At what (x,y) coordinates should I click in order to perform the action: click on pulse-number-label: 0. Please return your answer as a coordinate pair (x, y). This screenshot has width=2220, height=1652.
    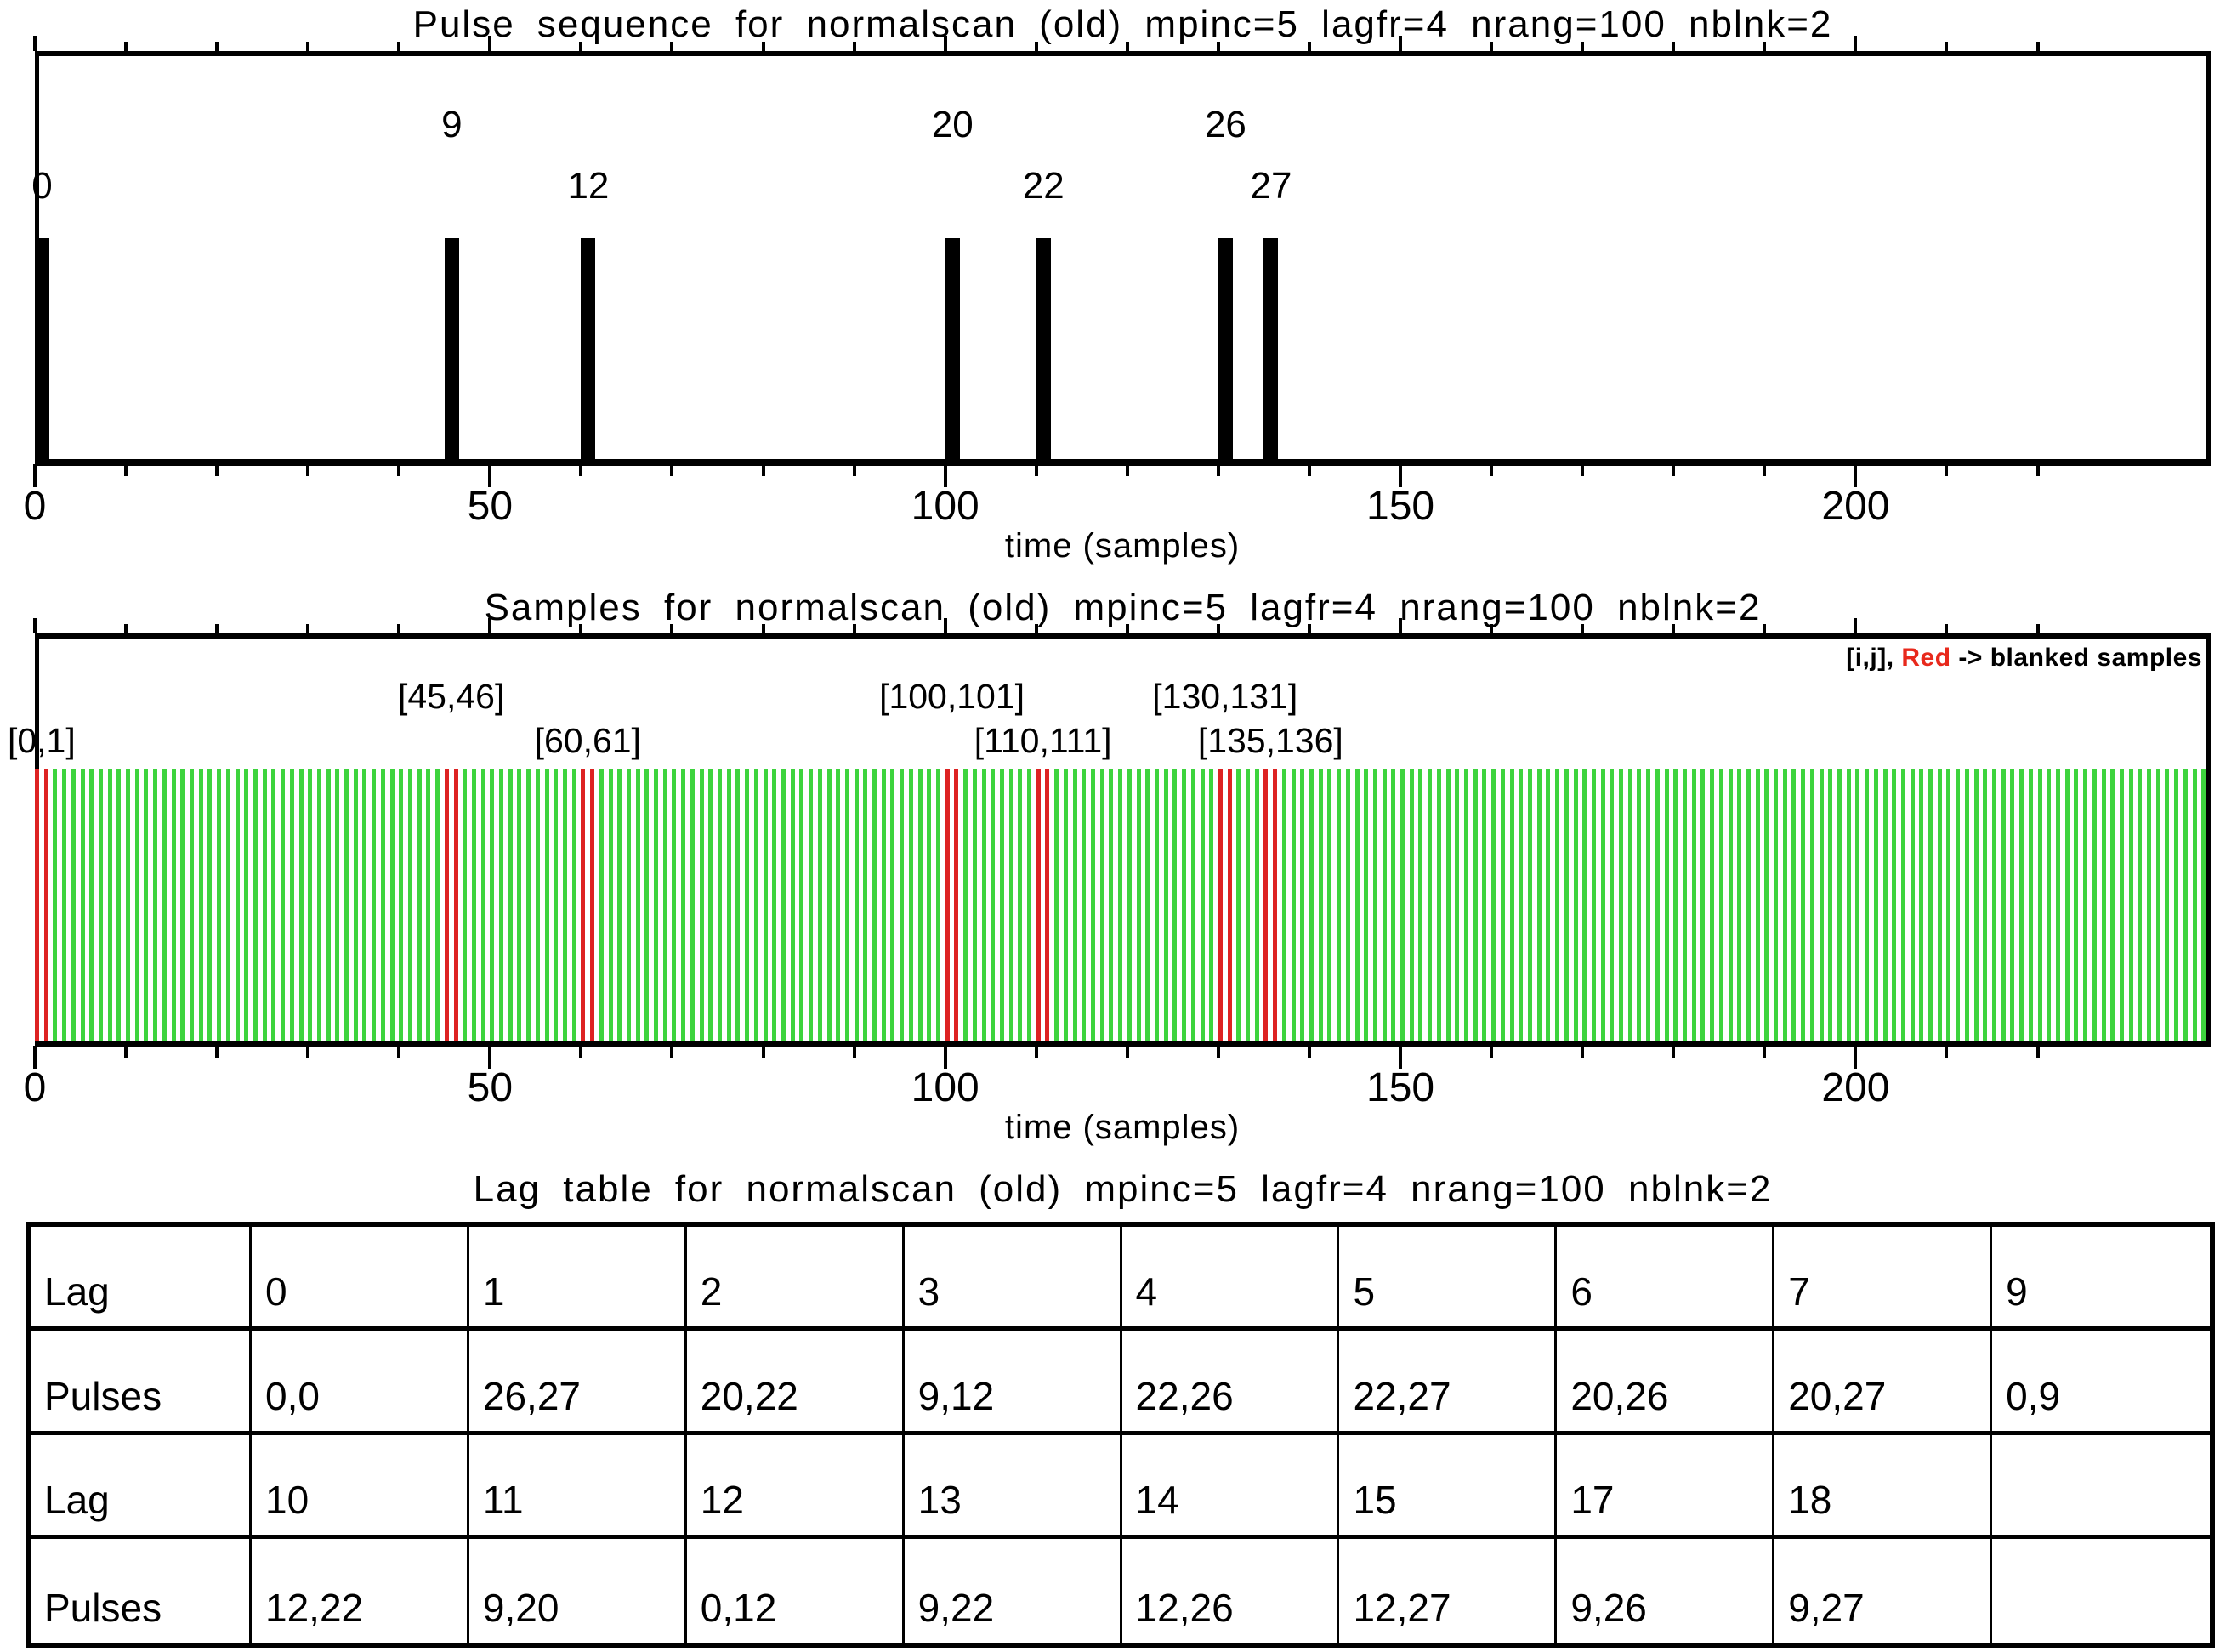
    Looking at the image, I should click on (42, 186).